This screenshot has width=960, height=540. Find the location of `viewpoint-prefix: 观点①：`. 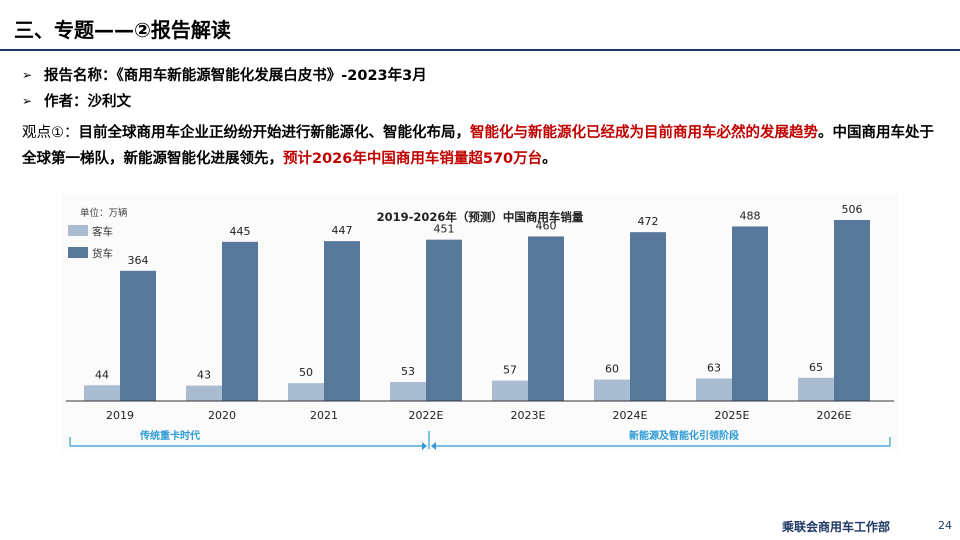

viewpoint-prefix: 观点①： is located at coordinates (50, 133).